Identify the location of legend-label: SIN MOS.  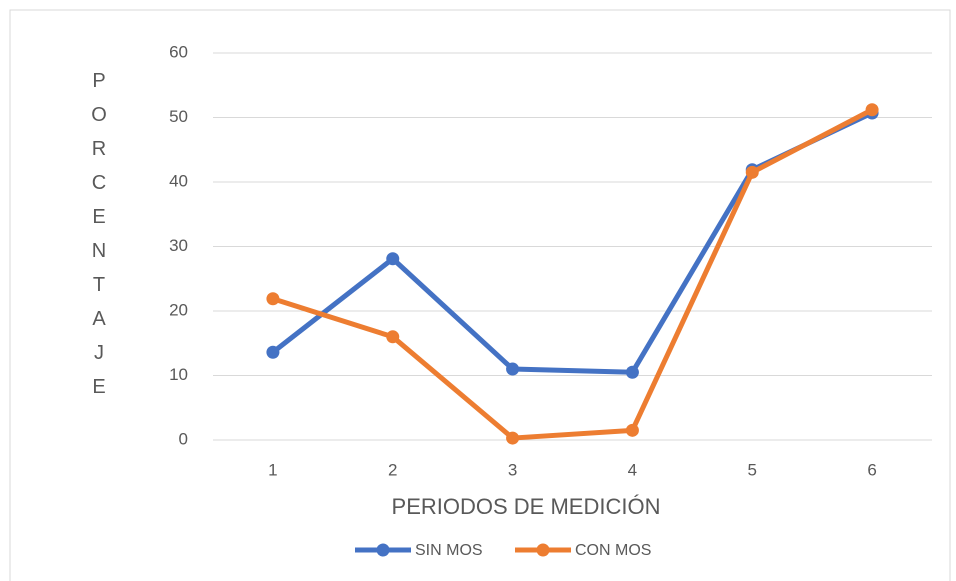
(449, 550).